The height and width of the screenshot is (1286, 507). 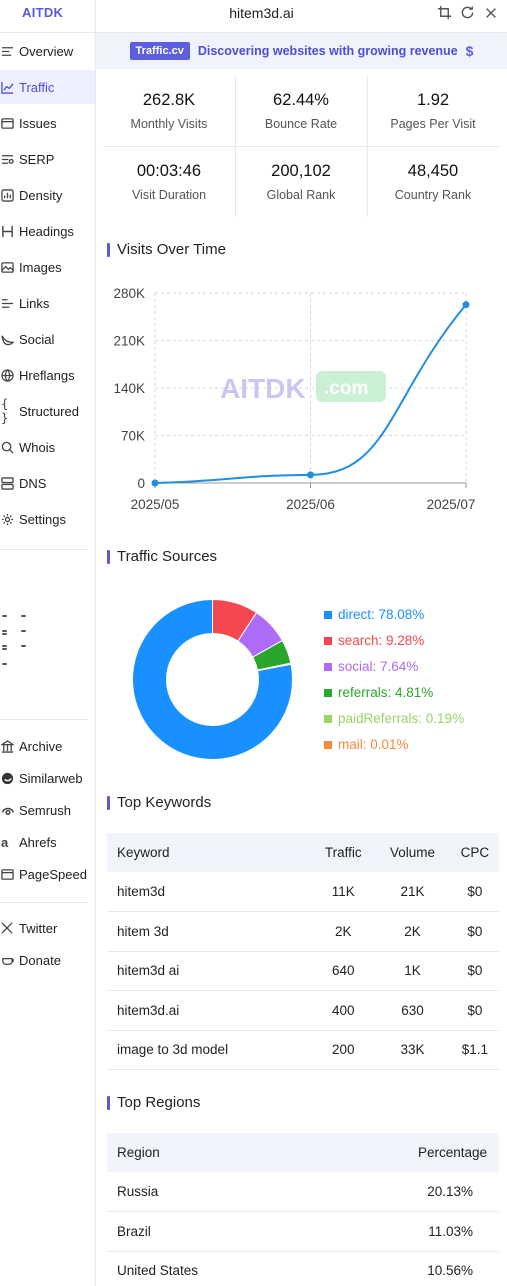 What do you see at coordinates (412, 892) in the screenshot?
I see `volume-cell: 21K` at bounding box center [412, 892].